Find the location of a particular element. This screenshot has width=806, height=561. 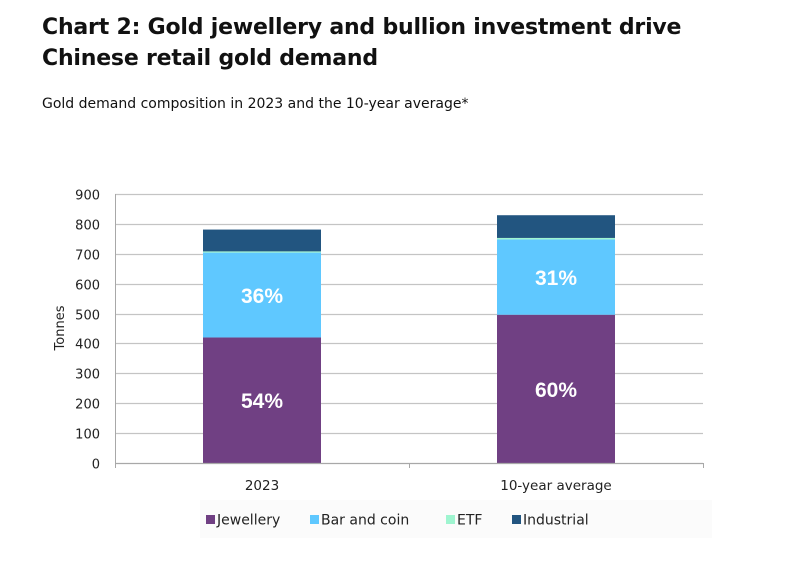

legend-label: ETF is located at coordinates (469, 521).